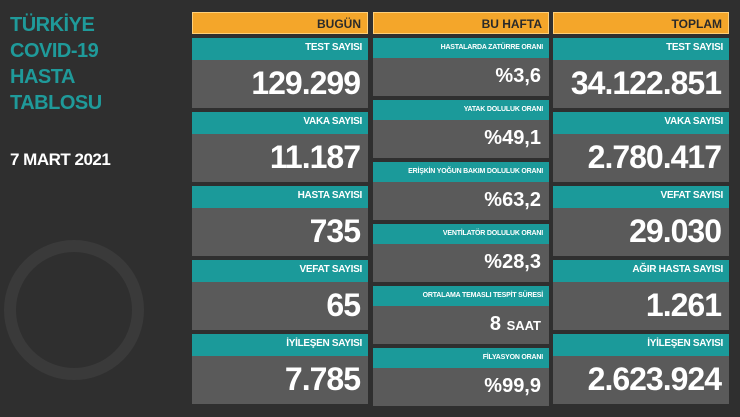  Describe the element at coordinates (461, 377) in the screenshot. I see `stat-card: FİLYASYON ORANI %99,9` at that location.